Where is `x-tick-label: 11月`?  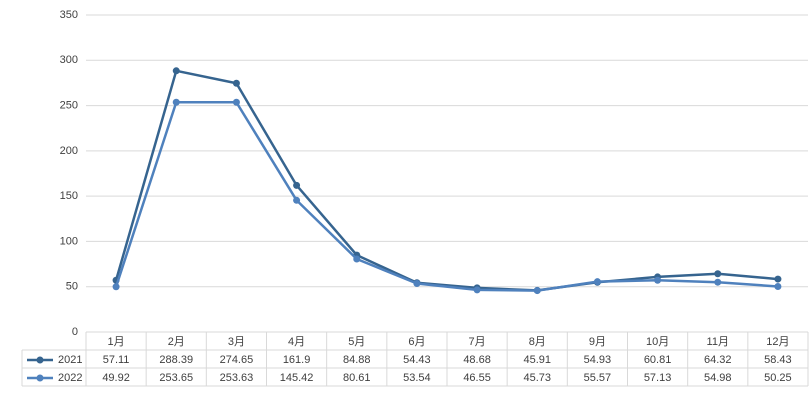 x-tick-label: 11月 is located at coordinates (718, 342).